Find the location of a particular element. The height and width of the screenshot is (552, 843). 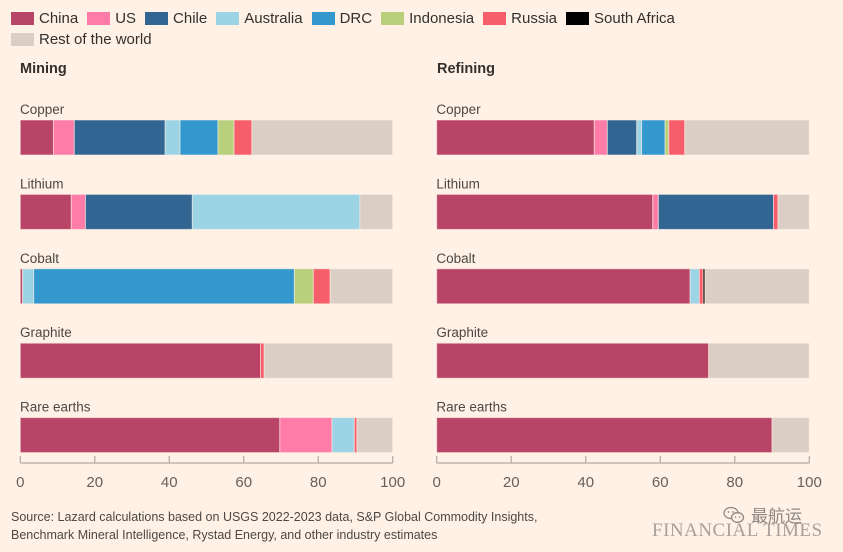

refining-bar-copper-indonesia is located at coordinates (667, 137).